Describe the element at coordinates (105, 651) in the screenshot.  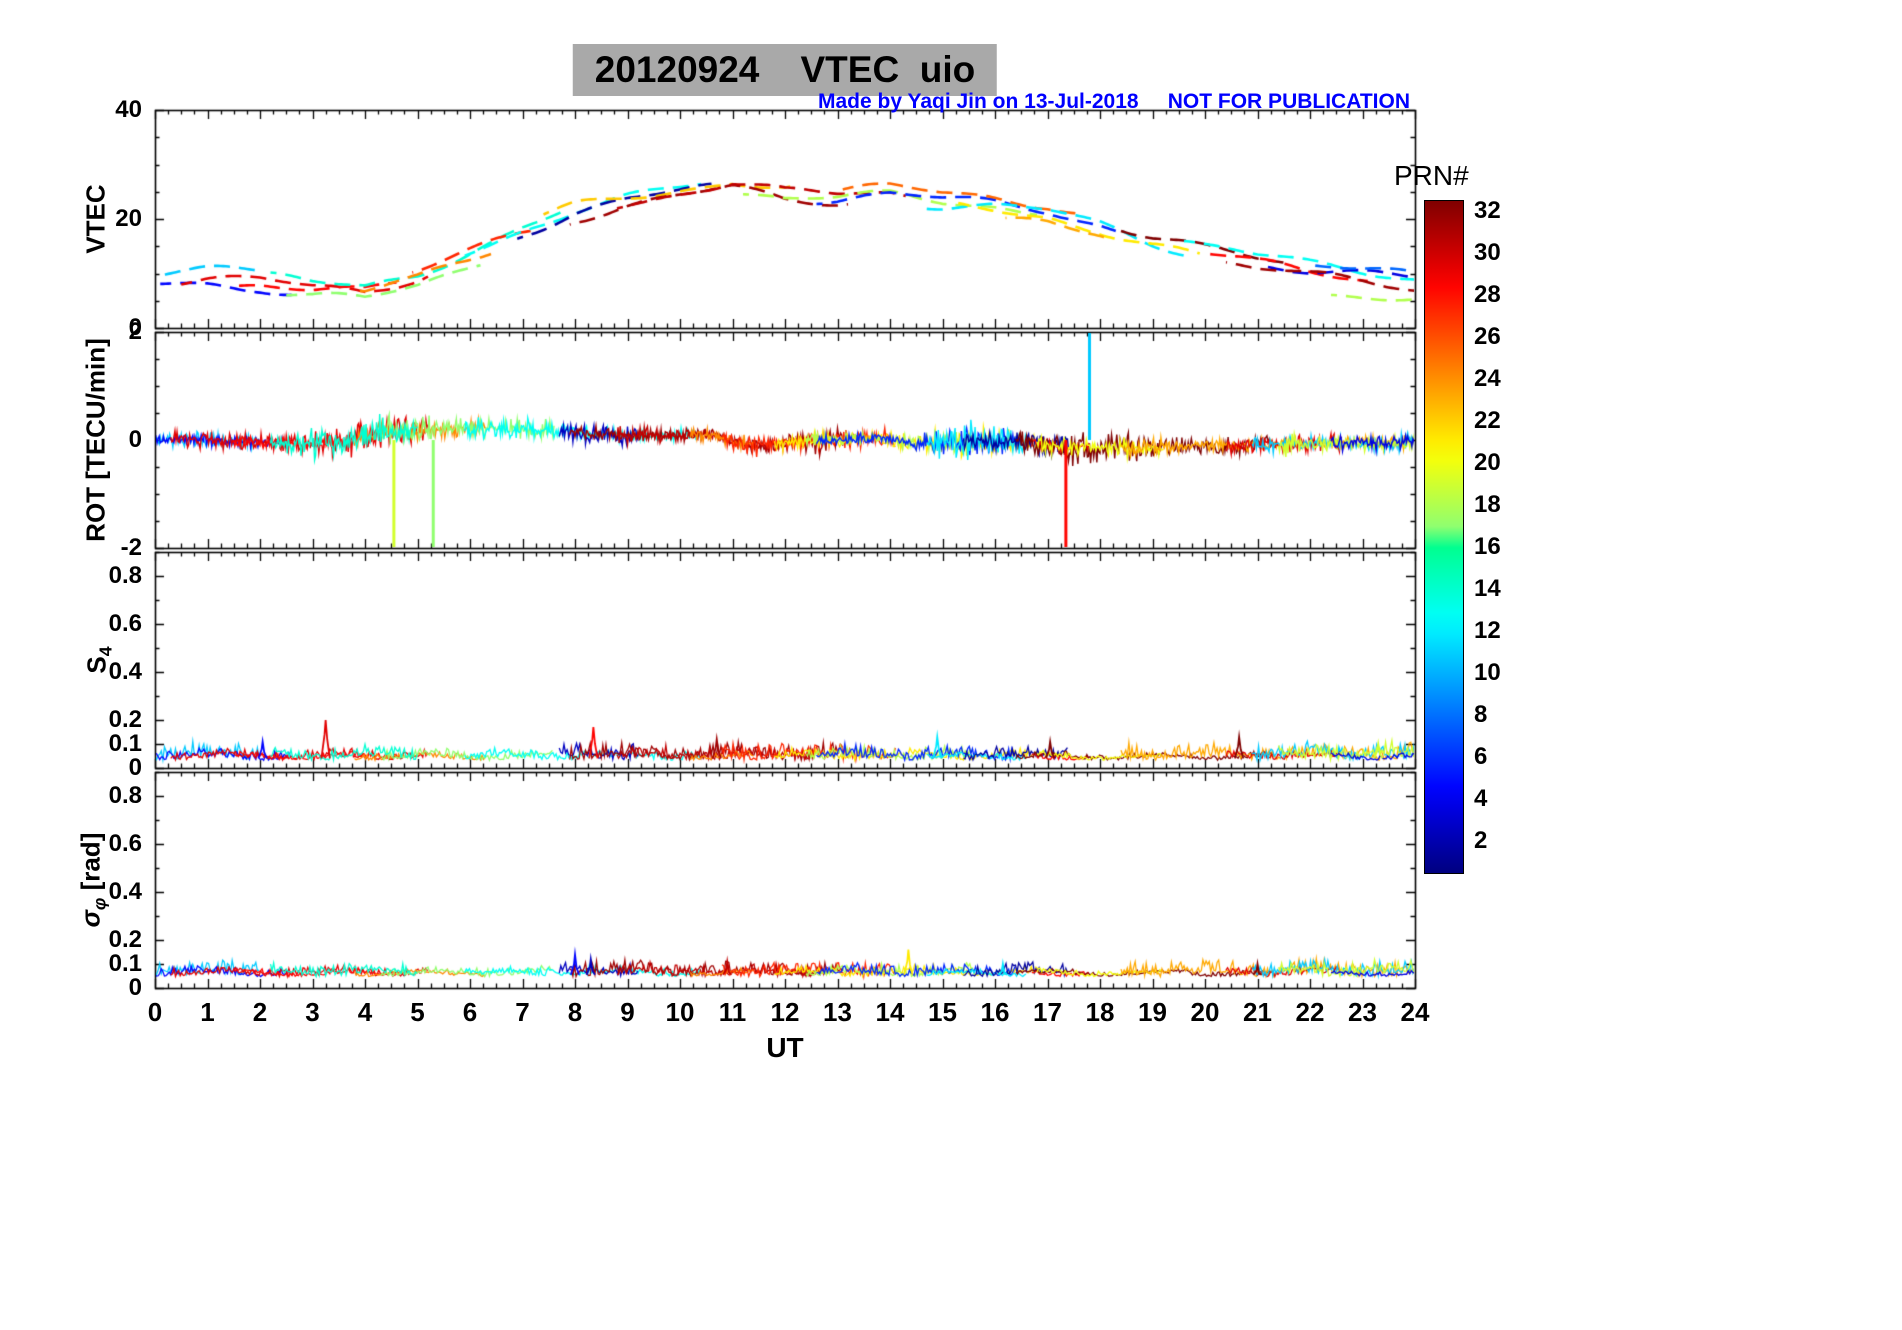
I see `s4-label-sub: 4` at that location.